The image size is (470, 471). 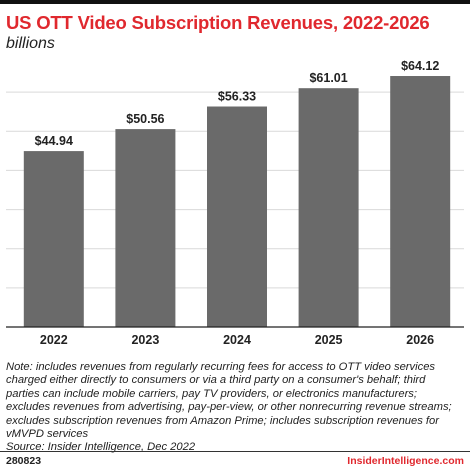 I want to click on bar-2024, so click(x=237, y=216).